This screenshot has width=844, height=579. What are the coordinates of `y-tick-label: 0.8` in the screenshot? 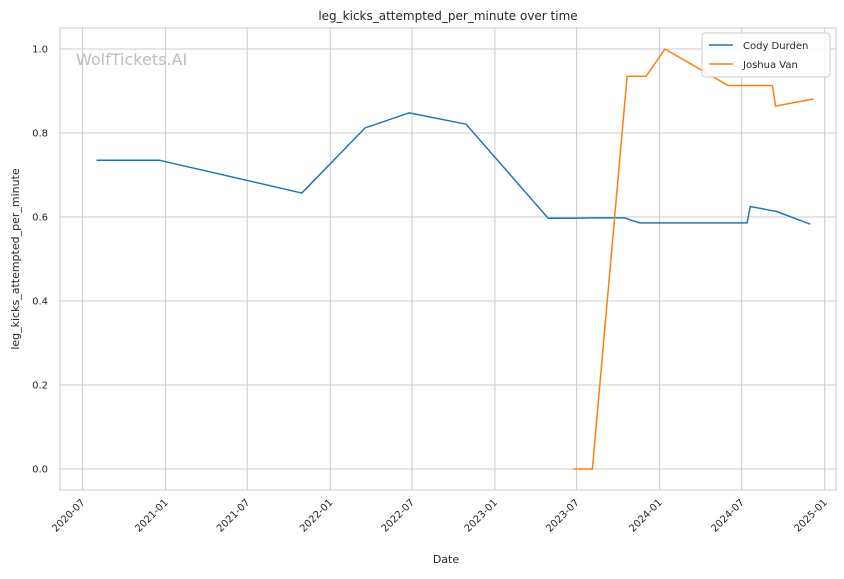 It's located at (40, 134).